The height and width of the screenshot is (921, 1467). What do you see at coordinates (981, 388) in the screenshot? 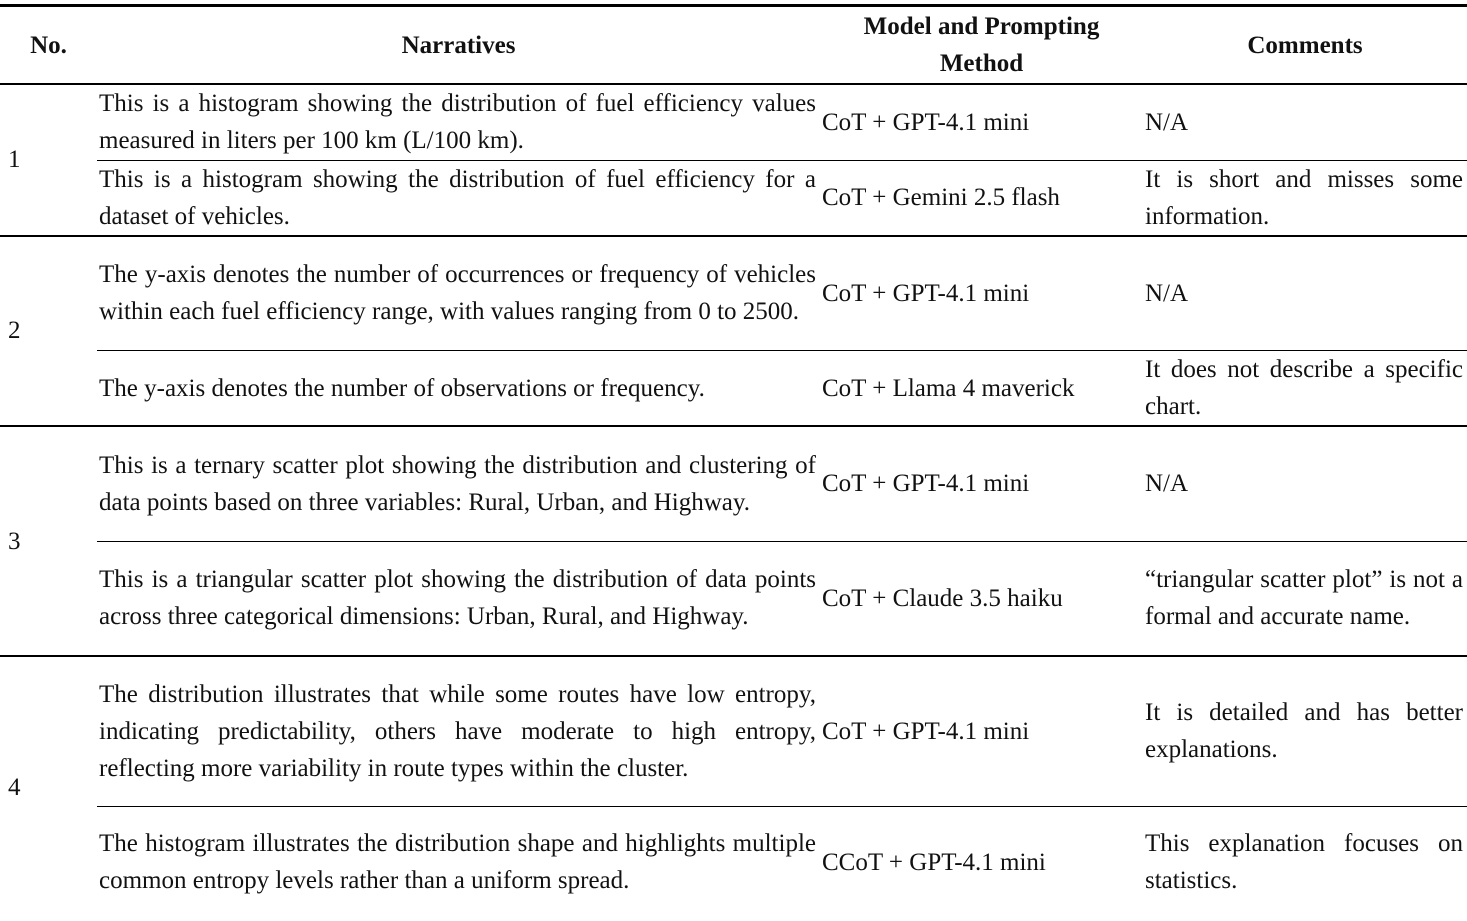
I see `model-method: CoT + Llama 4 maverick` at bounding box center [981, 388].